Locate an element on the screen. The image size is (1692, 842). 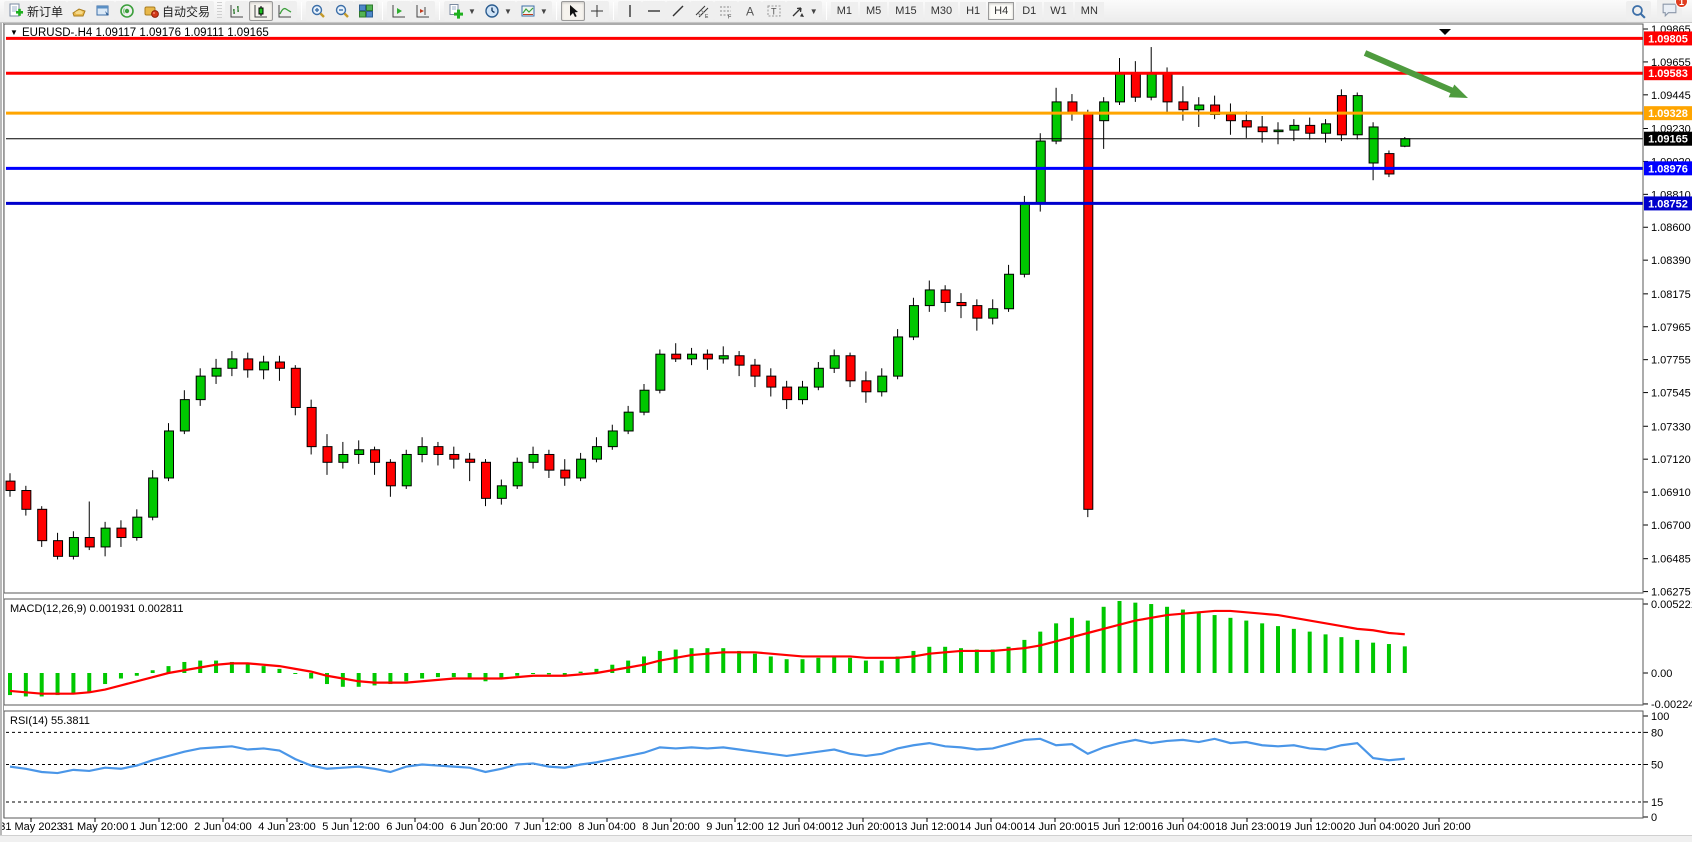
text-label-icon: T is located at coordinates (774, 11).